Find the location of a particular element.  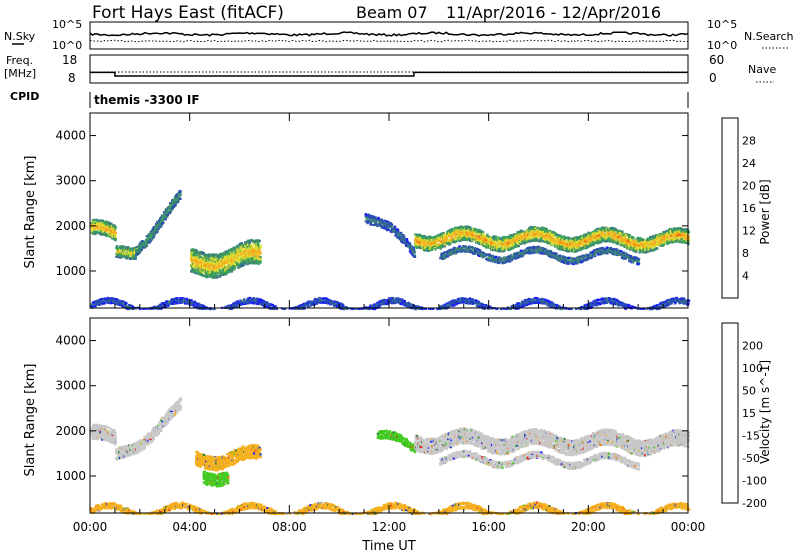

freq-tick-bottom: 8 is located at coordinates (72, 78).